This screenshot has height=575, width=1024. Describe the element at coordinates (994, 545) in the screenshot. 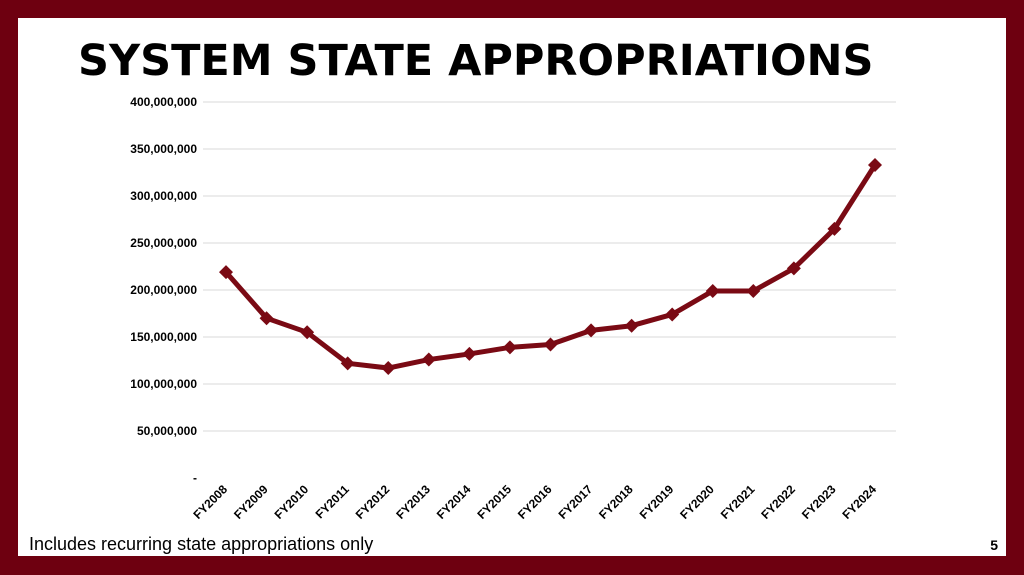

I see `page-number: 5` at that location.